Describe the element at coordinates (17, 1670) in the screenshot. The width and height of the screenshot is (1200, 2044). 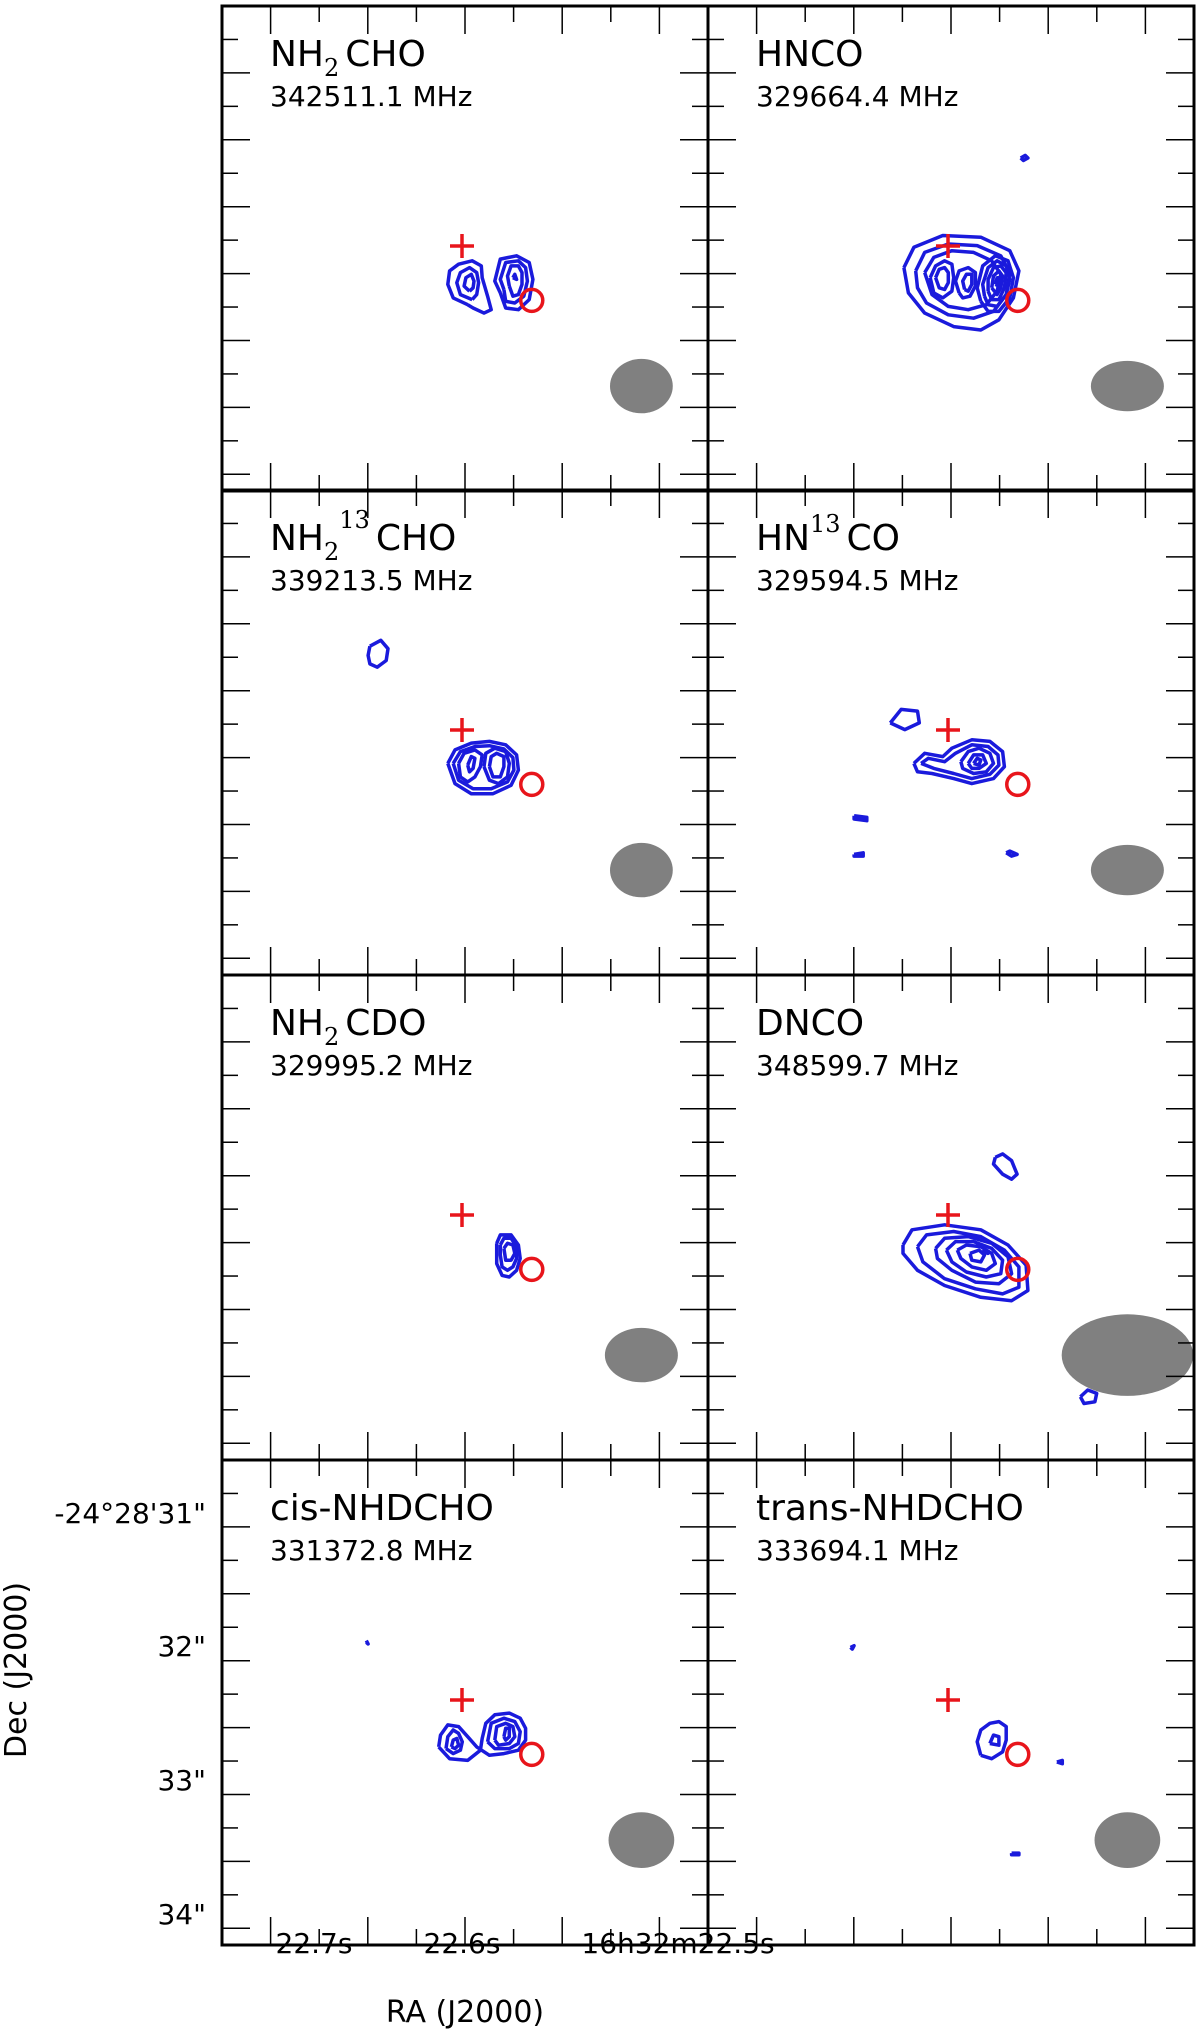
I see `y-axis-label: Dec (J2000)` at that location.